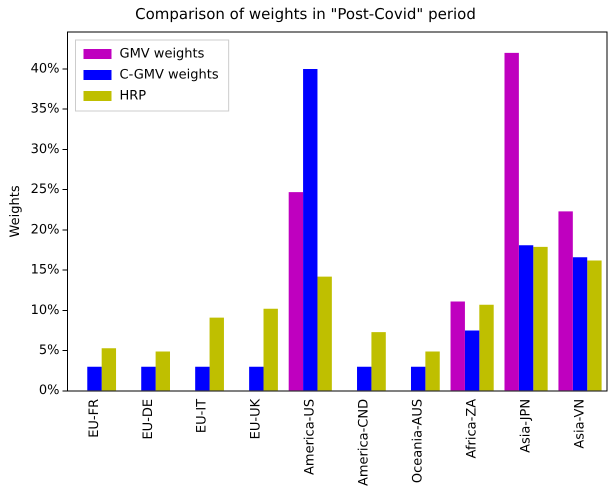 This screenshot has height=493, width=611. What do you see at coordinates (45, 190) in the screenshot?
I see `y-tick-label: 25%` at bounding box center [45, 190].